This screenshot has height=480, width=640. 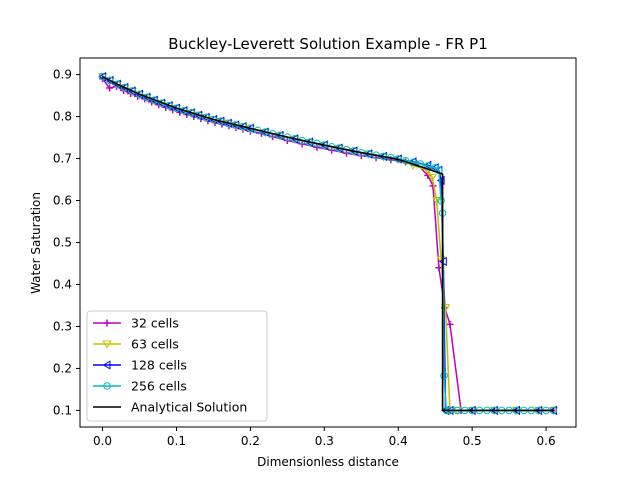 What do you see at coordinates (189, 407) in the screenshot?
I see `legend-label: Analytical Solution` at bounding box center [189, 407].